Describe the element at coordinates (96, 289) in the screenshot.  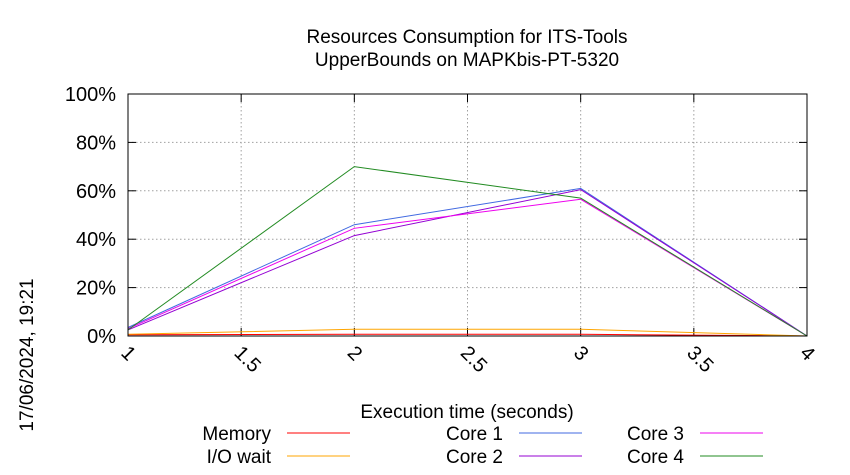
I see `y-tick-label: 20%` at that location.